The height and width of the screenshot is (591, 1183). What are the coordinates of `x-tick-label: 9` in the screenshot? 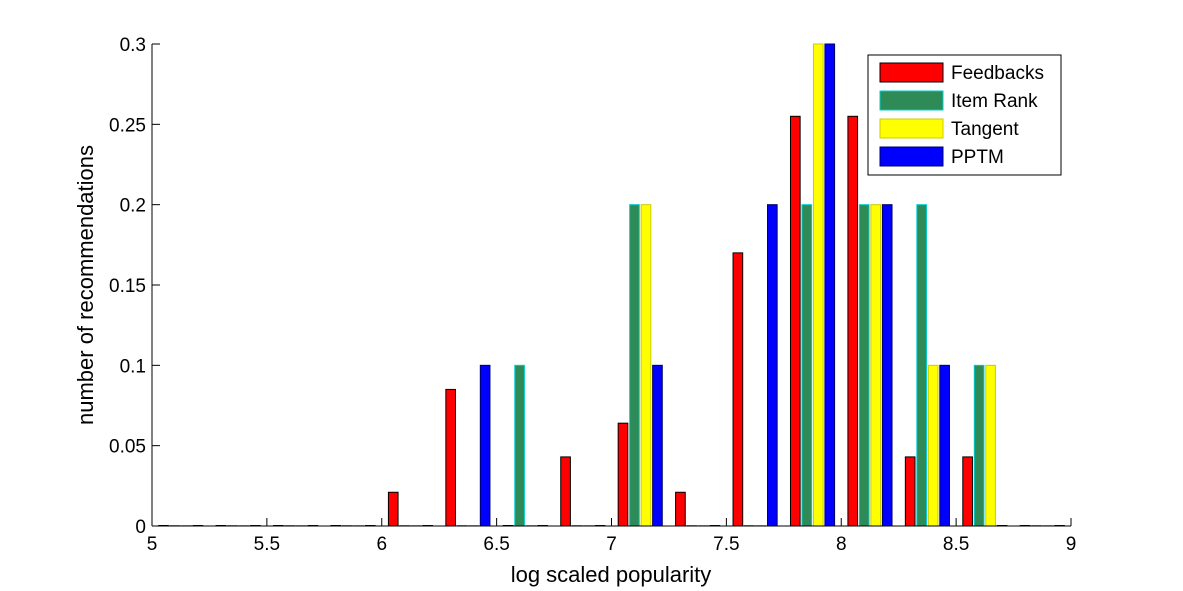 It's located at (1071, 544).